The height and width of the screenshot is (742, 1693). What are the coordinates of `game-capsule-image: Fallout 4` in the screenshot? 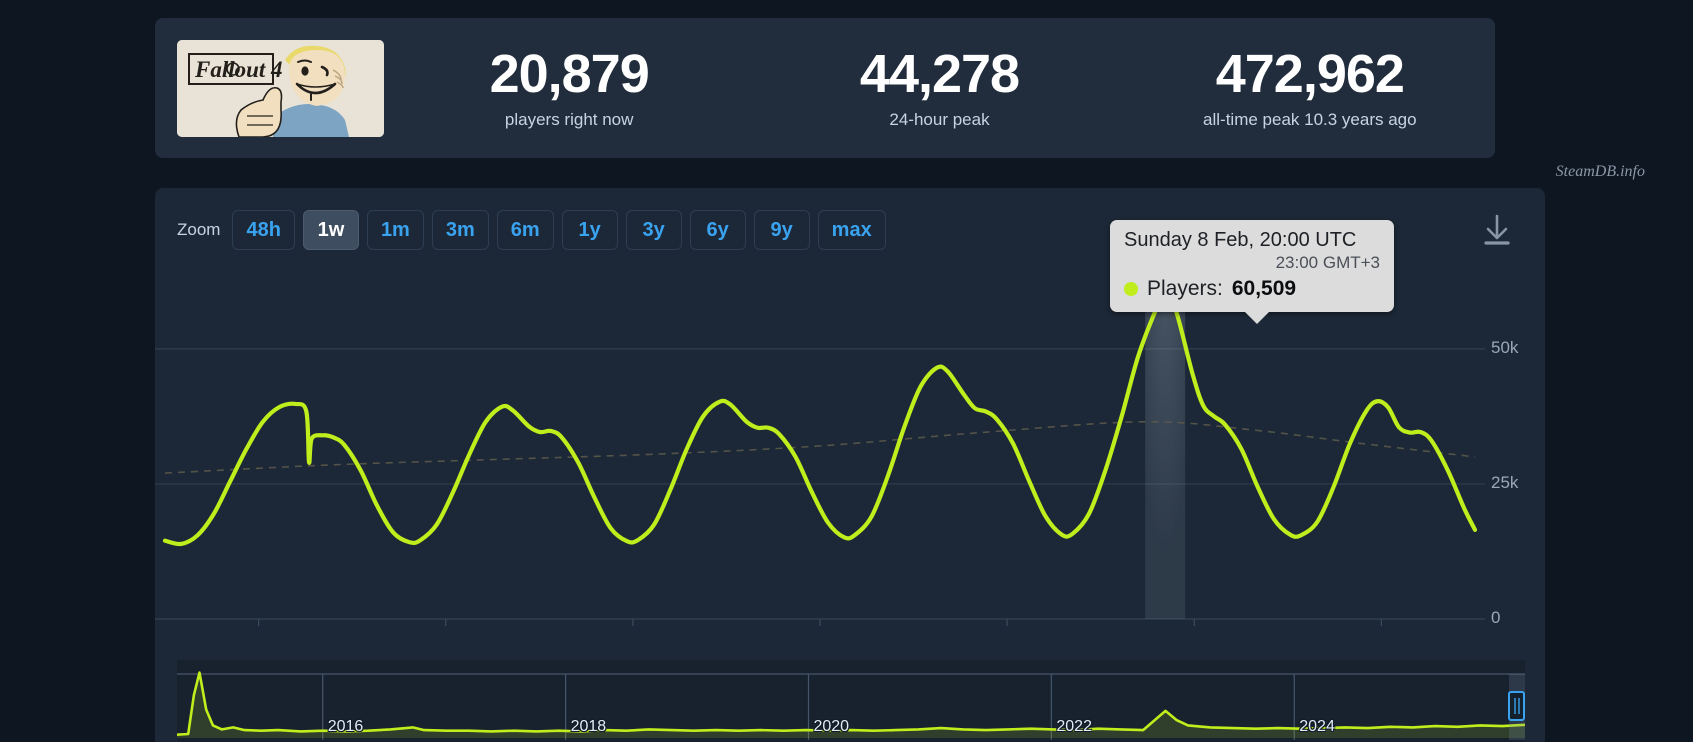 It's located at (280, 88).